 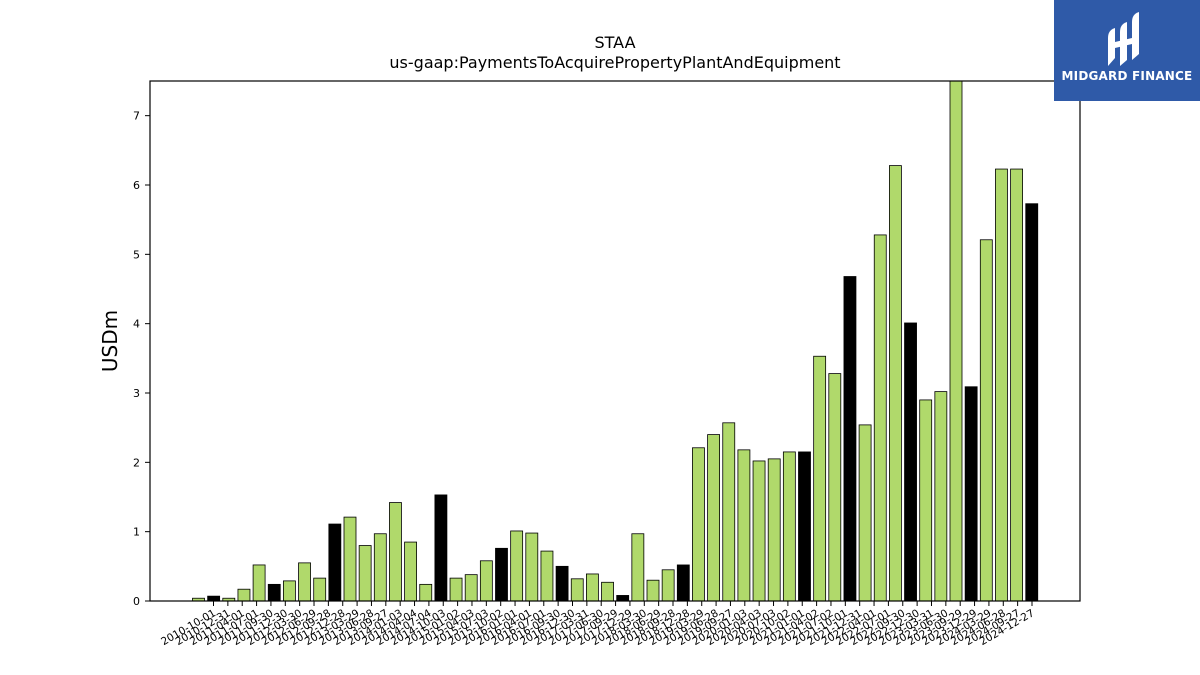 What do you see at coordinates (1127, 76) in the screenshot?
I see `brand-name: MIDGARD FINANCE` at bounding box center [1127, 76].